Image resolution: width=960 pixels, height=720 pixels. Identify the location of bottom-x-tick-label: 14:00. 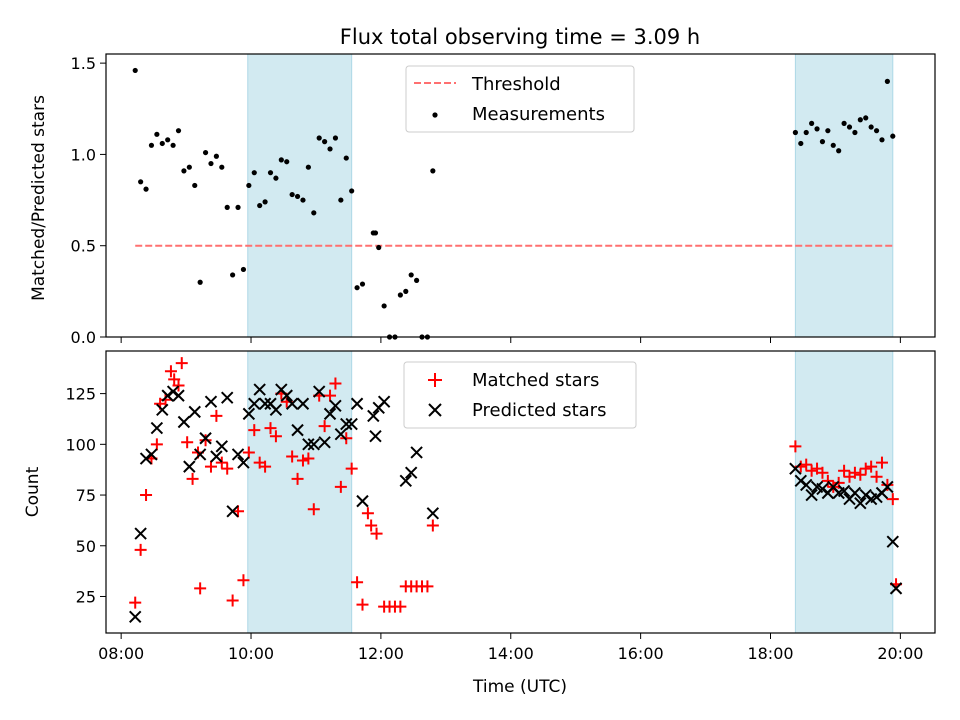
(511, 653).